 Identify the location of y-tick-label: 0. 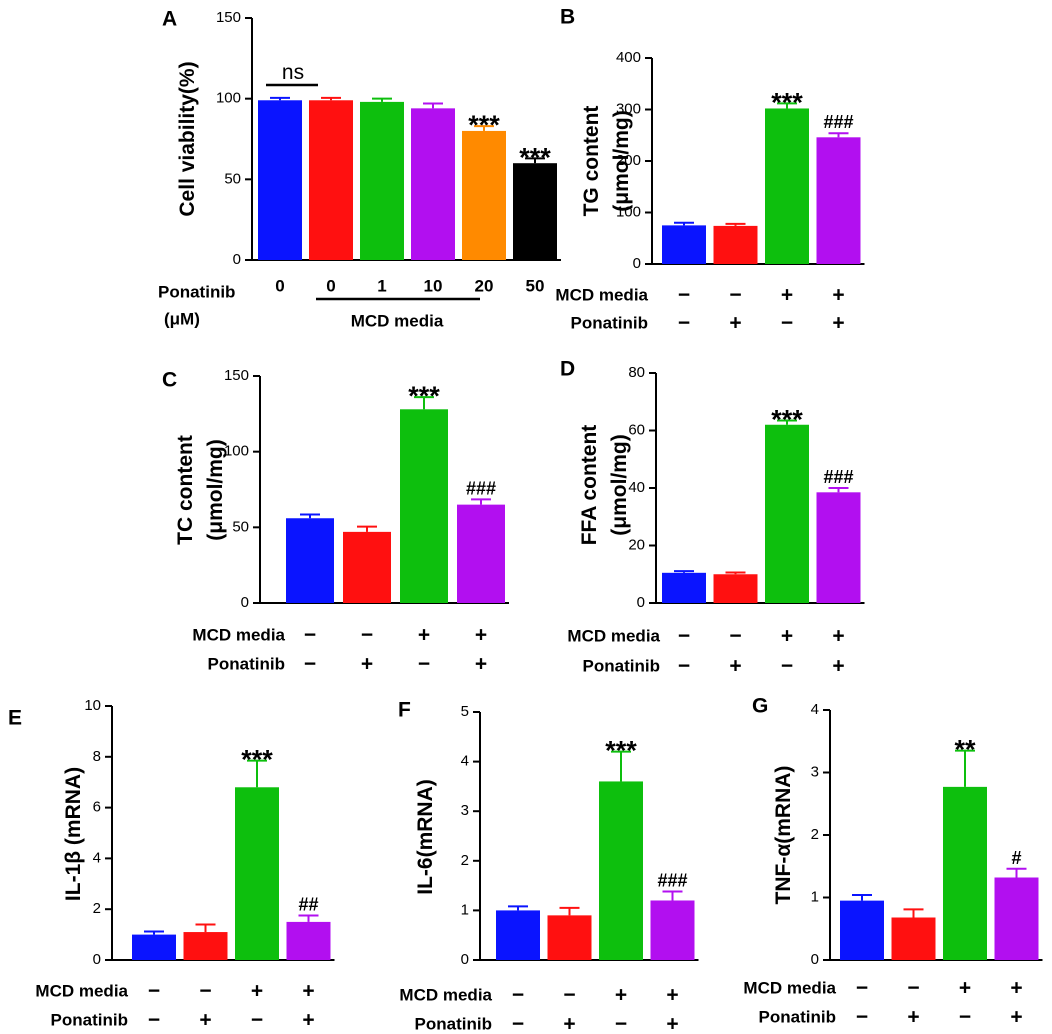
(245, 602).